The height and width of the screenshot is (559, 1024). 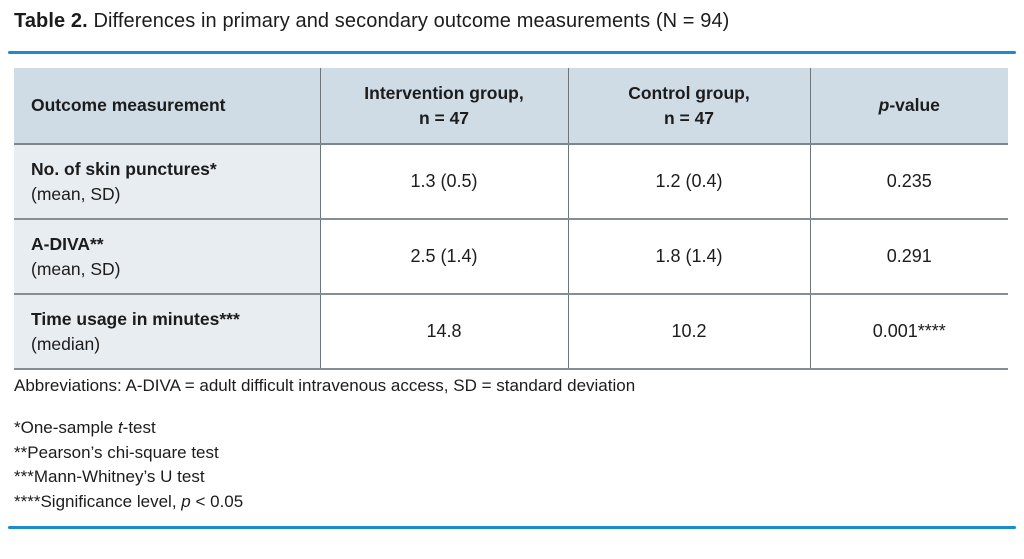 What do you see at coordinates (217, 501) in the screenshot?
I see `footnote-text: < 0.05` at bounding box center [217, 501].